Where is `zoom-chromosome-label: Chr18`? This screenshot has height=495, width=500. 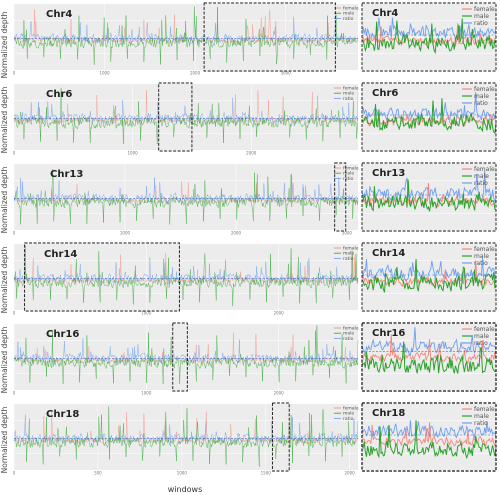 zoom-chromosome-label: Chr18 is located at coordinates (388, 413).